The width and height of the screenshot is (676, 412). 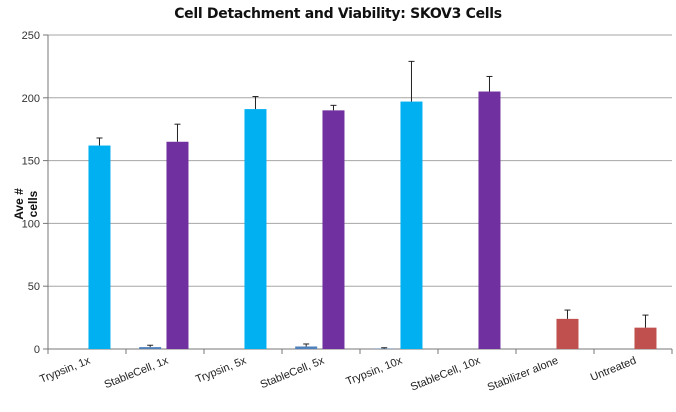 What do you see at coordinates (221, 369) in the screenshot?
I see `x-tick-label: Trypsin, 5x` at bounding box center [221, 369].